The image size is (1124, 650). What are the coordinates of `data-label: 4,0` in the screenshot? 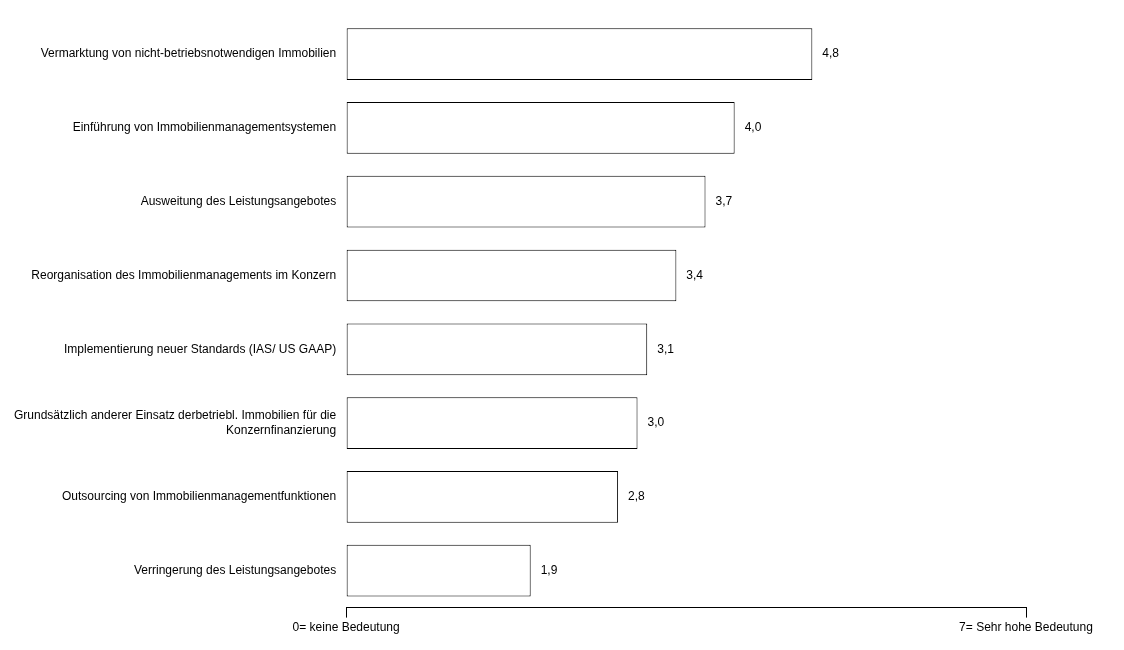 It's located at (753, 127).